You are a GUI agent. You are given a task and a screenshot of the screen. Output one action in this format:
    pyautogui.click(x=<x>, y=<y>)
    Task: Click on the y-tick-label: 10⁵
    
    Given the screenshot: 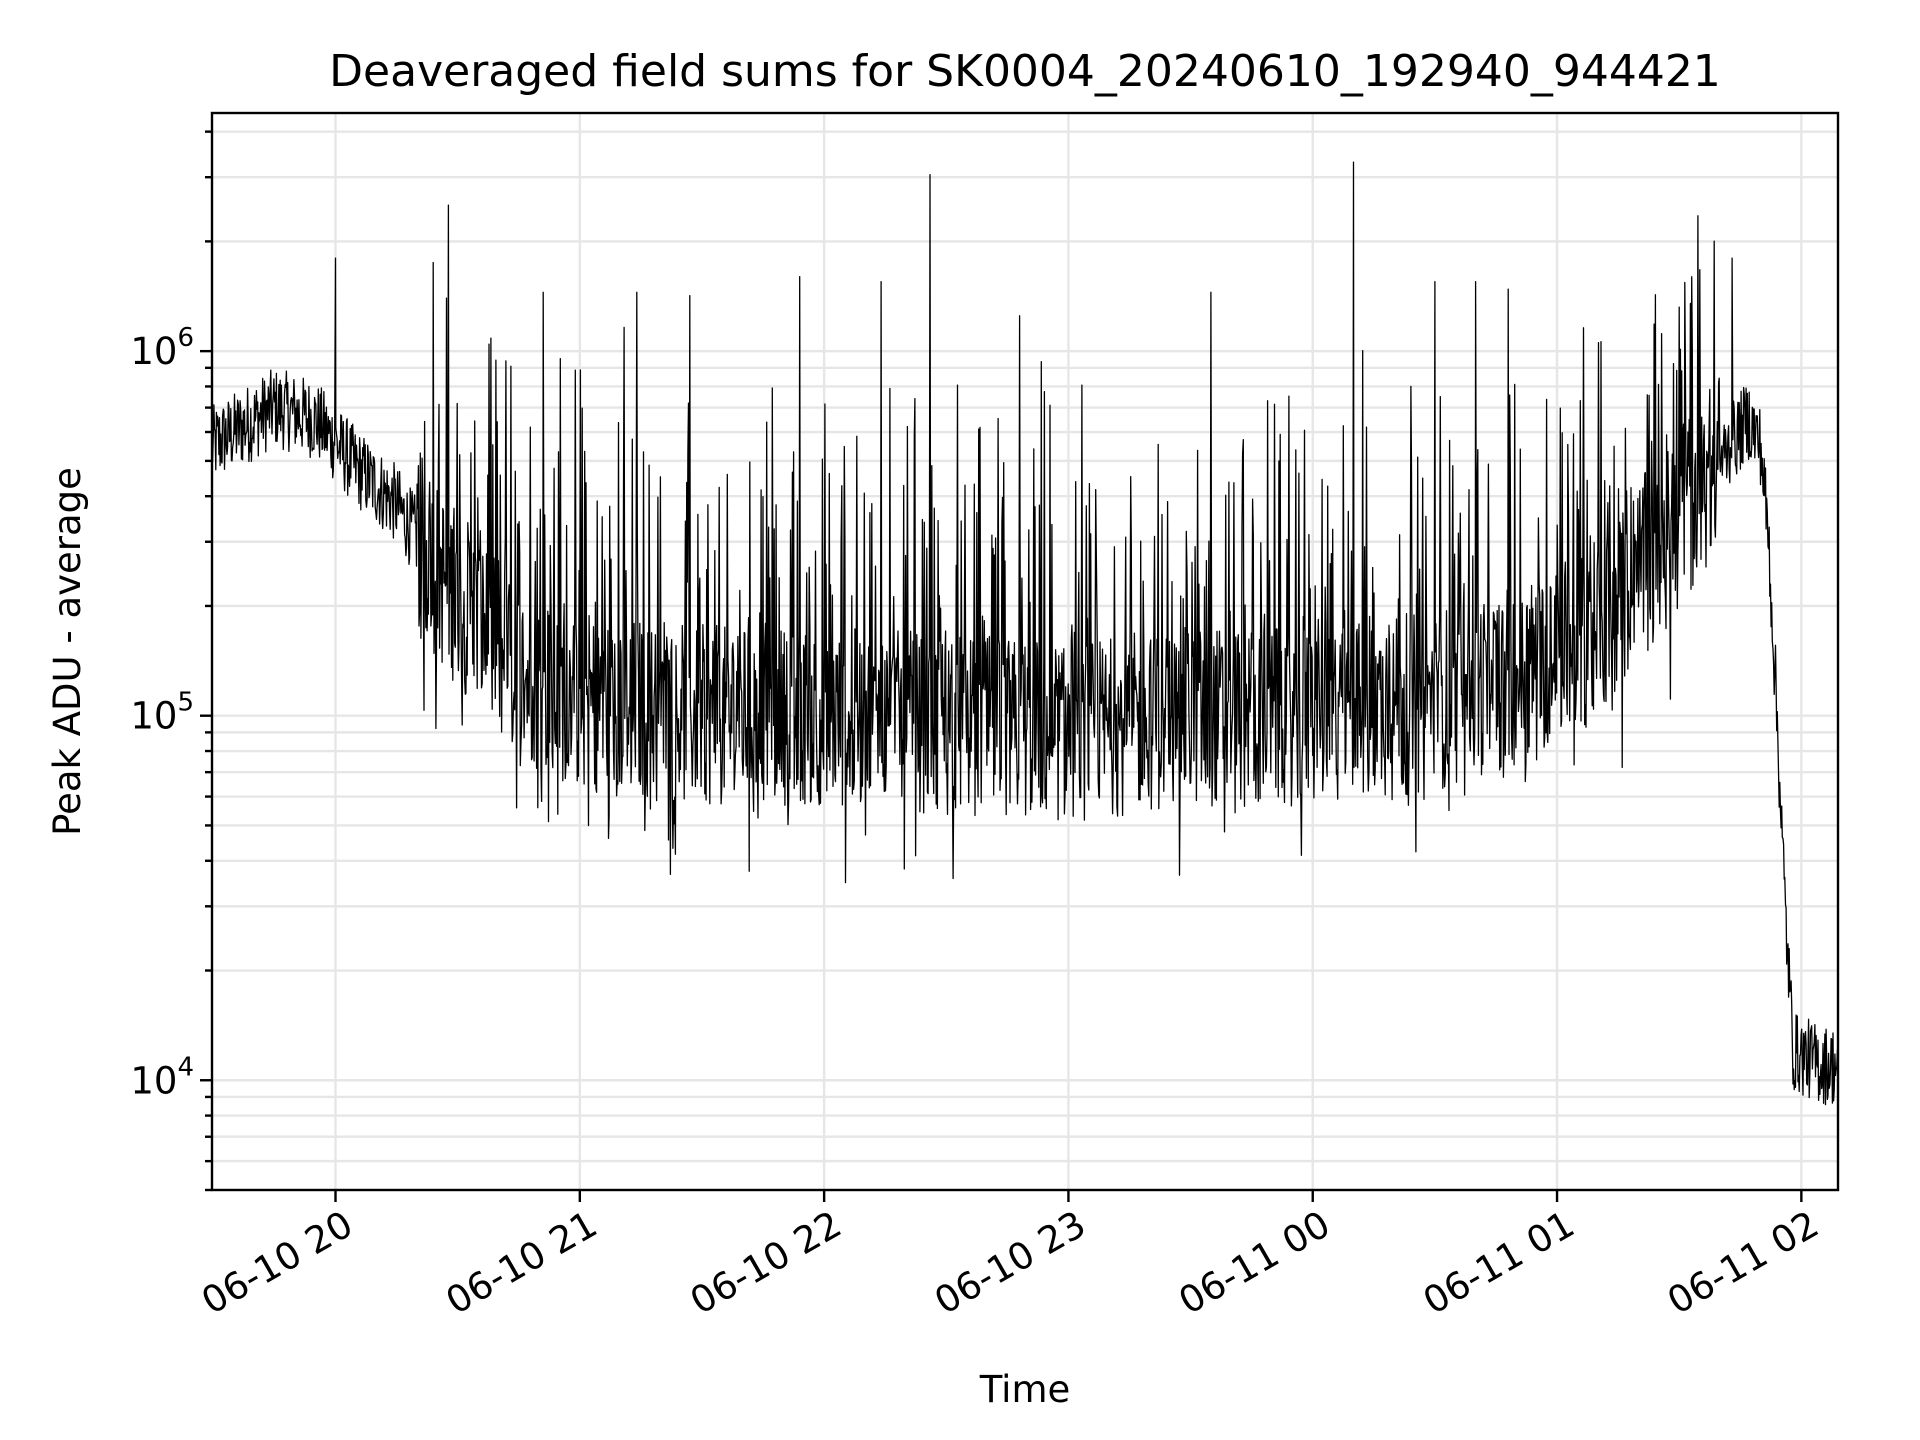 What is the action you would take?
    pyautogui.click(x=162, y=713)
    